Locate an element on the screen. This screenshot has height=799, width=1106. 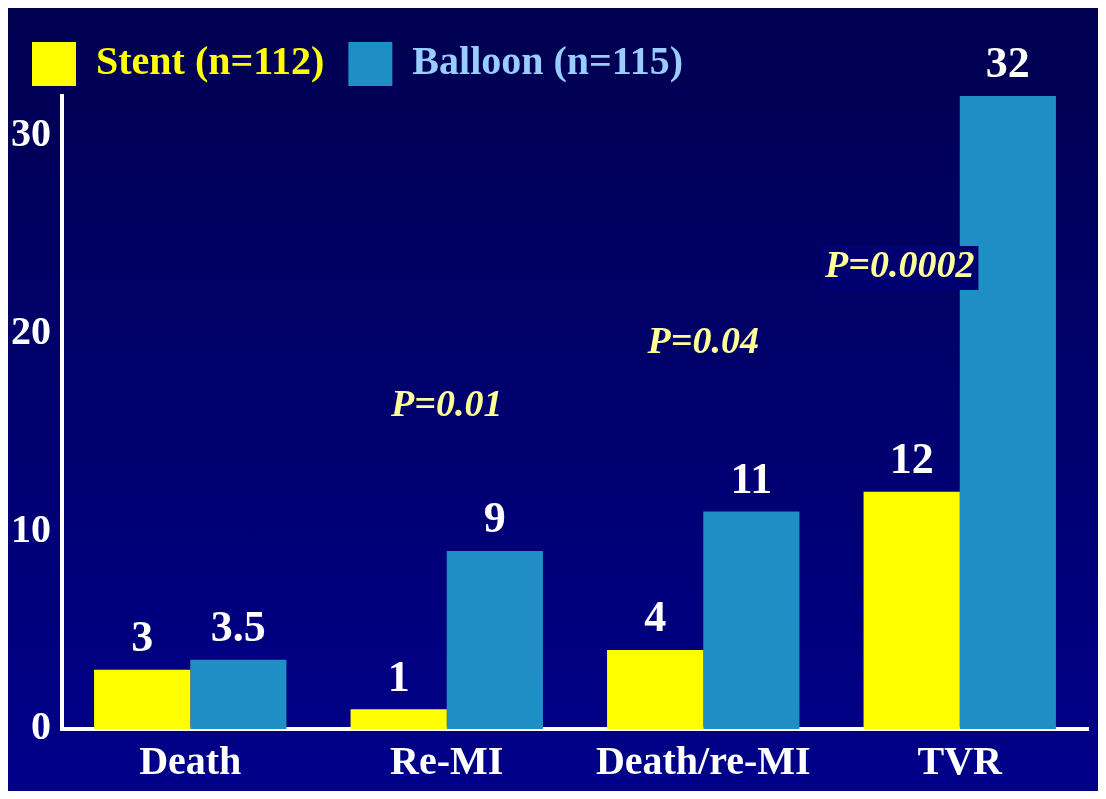
data-label: 12 is located at coordinates (911, 458).